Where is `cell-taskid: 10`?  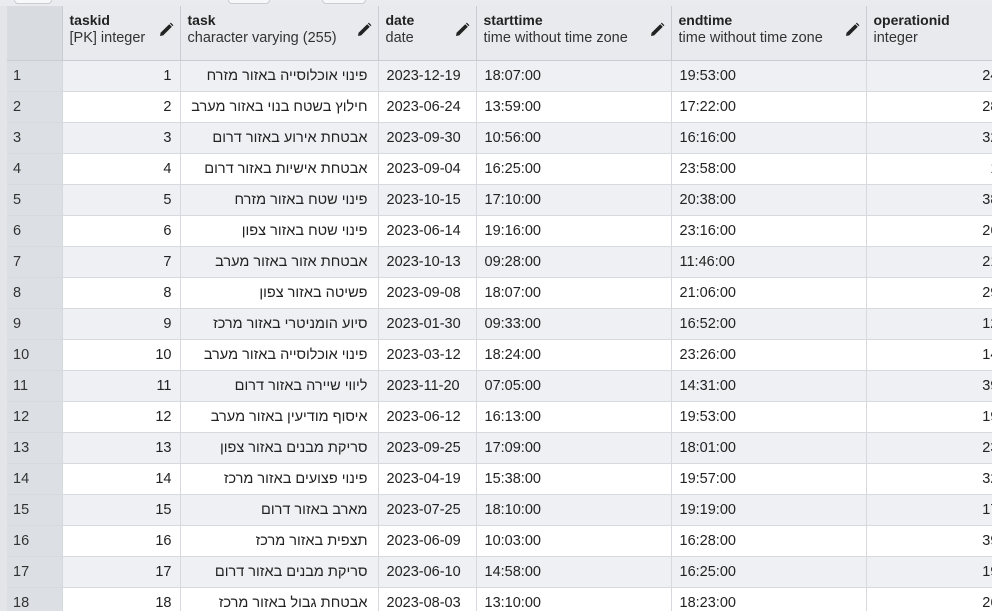
cell-taskid: 10 is located at coordinates (121, 355).